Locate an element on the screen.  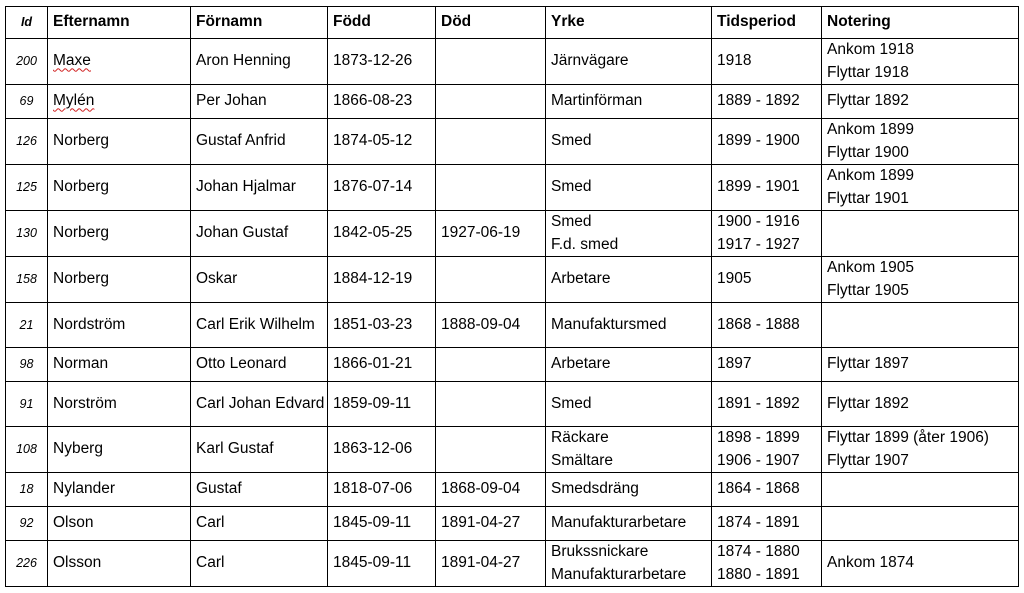
cell-tidsperiod-line: 1917 - 1927 is located at coordinates (758, 244).